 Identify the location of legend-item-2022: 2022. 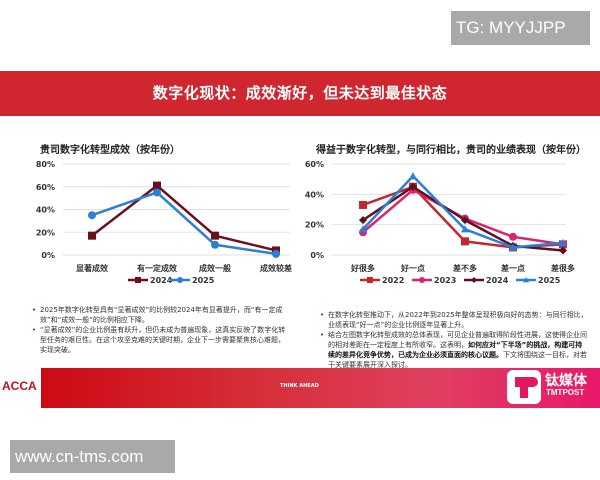
(382, 280).